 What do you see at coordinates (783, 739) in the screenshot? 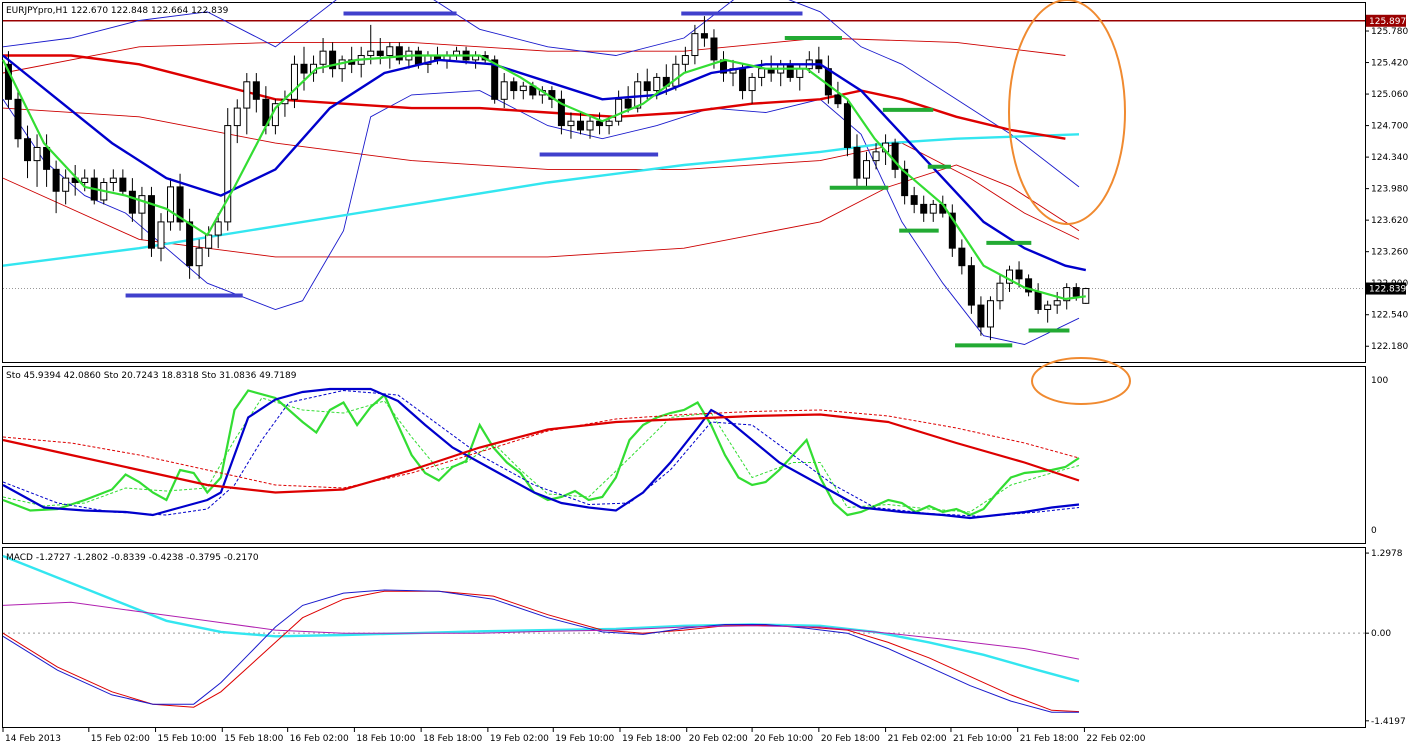
I see `x-tick-label: 20 Feb 10:00` at bounding box center [783, 739].